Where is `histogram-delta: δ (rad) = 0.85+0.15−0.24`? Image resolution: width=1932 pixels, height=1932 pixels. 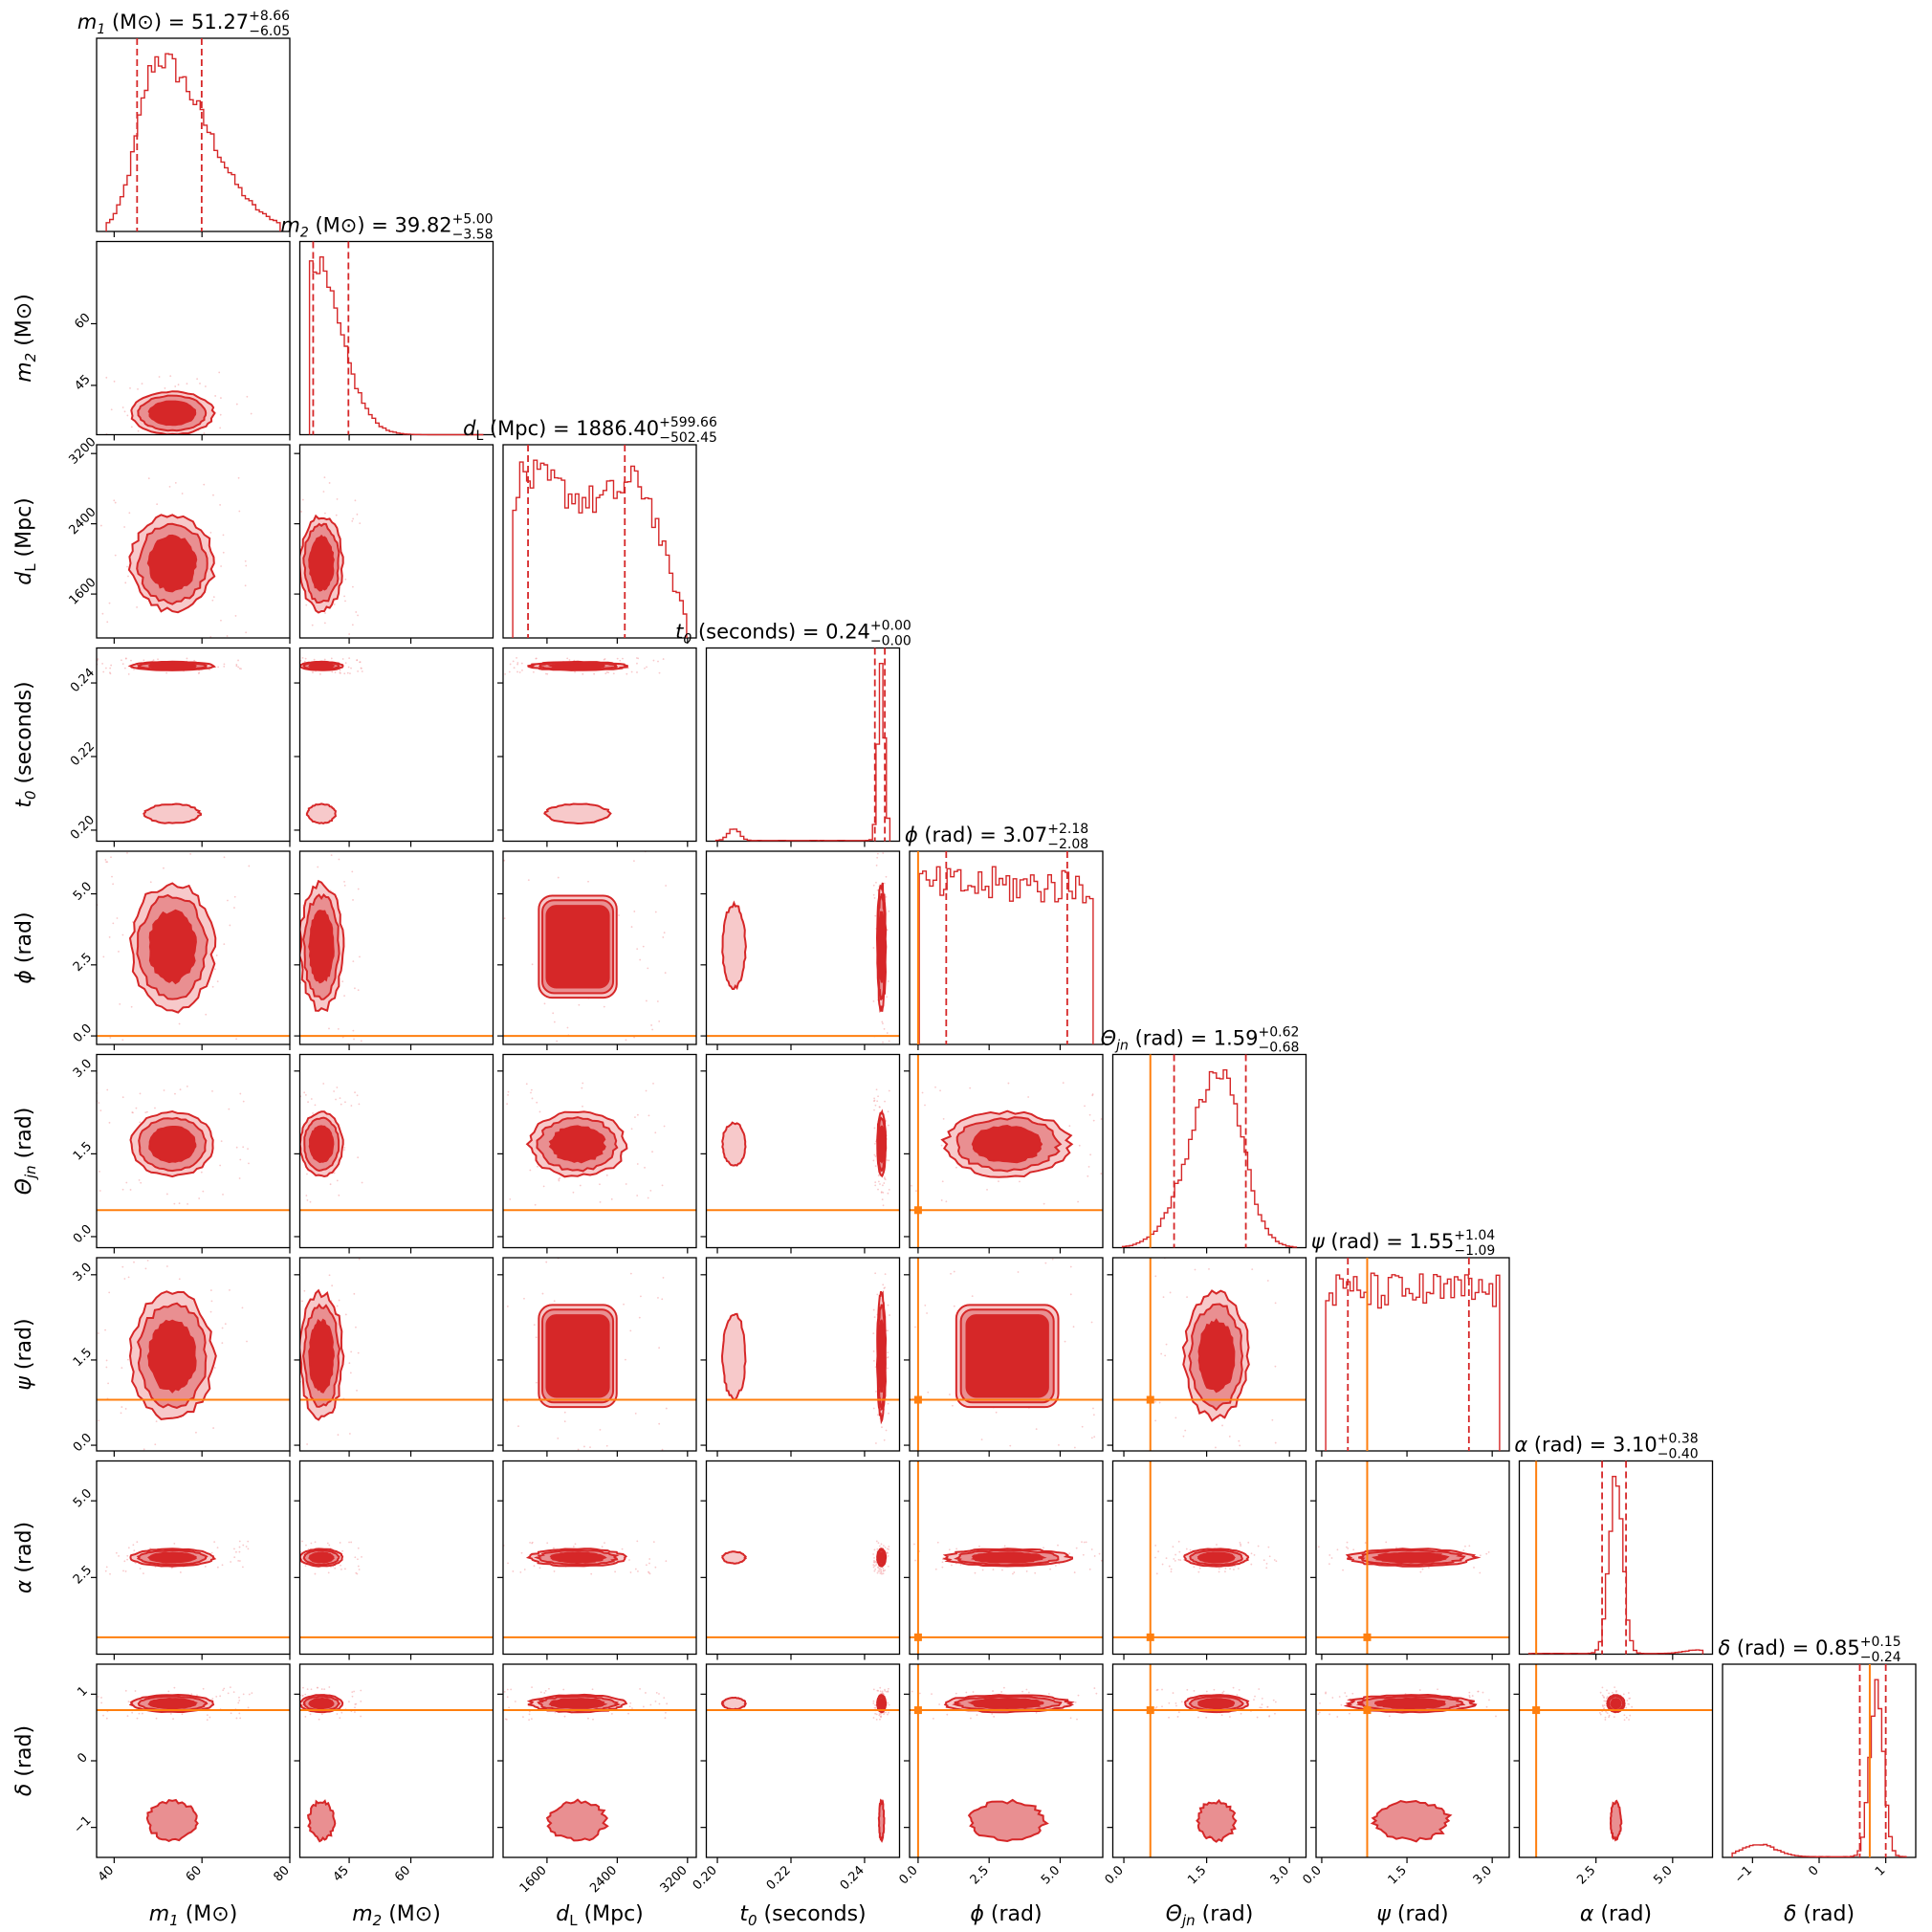 histogram-delta: δ (rad) = 0.85+0.15−0.24 is located at coordinates (1817, 1746).